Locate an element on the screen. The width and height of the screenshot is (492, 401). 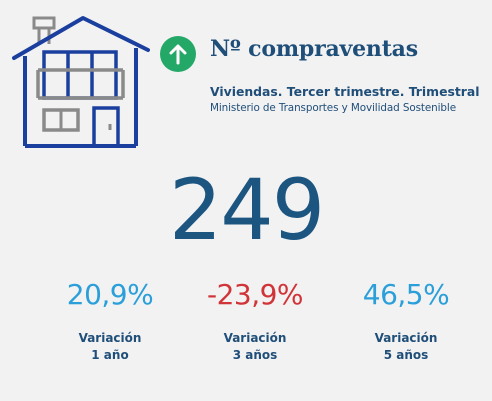
trend-badge is located at coordinates (178, 54).